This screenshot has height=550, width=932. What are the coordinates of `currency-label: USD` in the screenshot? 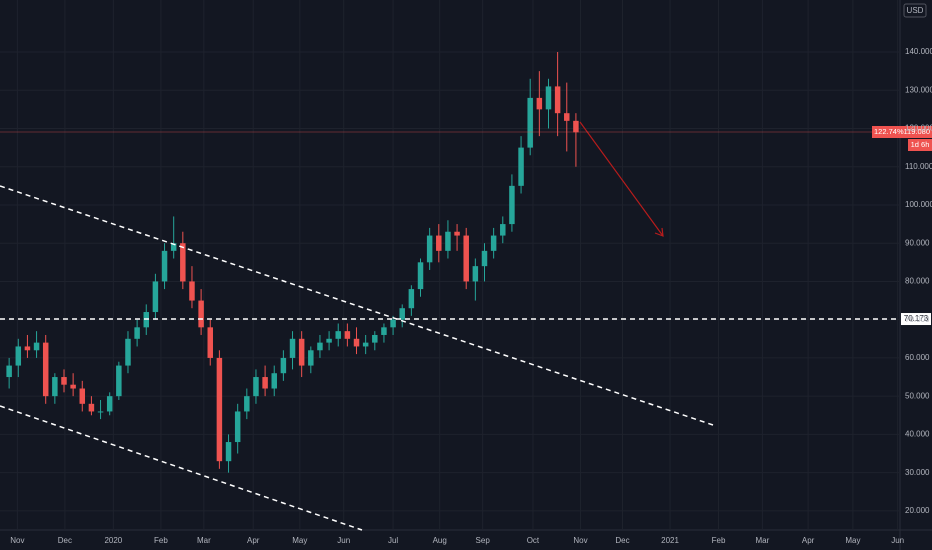 It's located at (915, 10).